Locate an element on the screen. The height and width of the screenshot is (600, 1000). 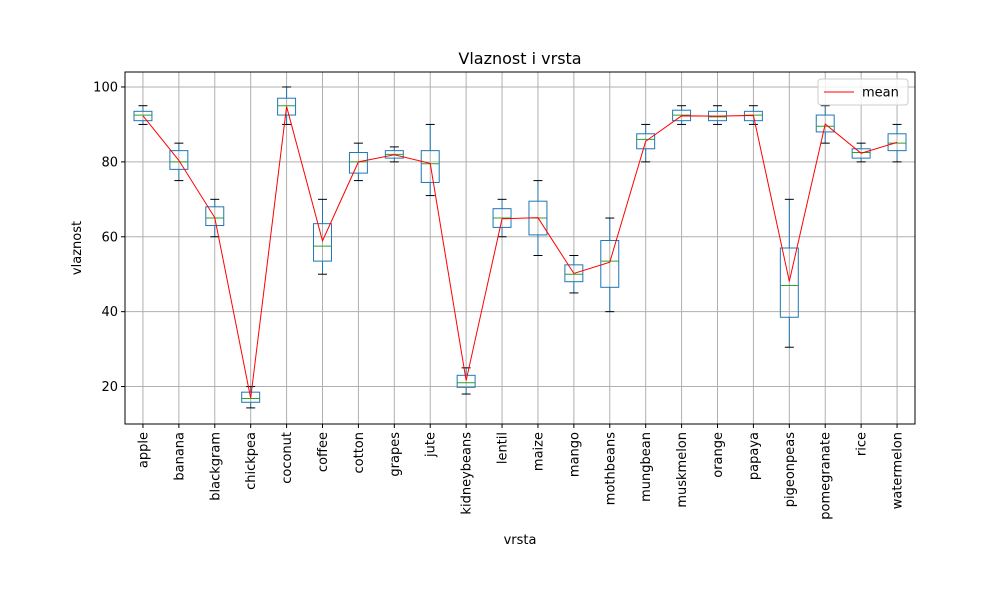
legend: mean is located at coordinates (863, 92).